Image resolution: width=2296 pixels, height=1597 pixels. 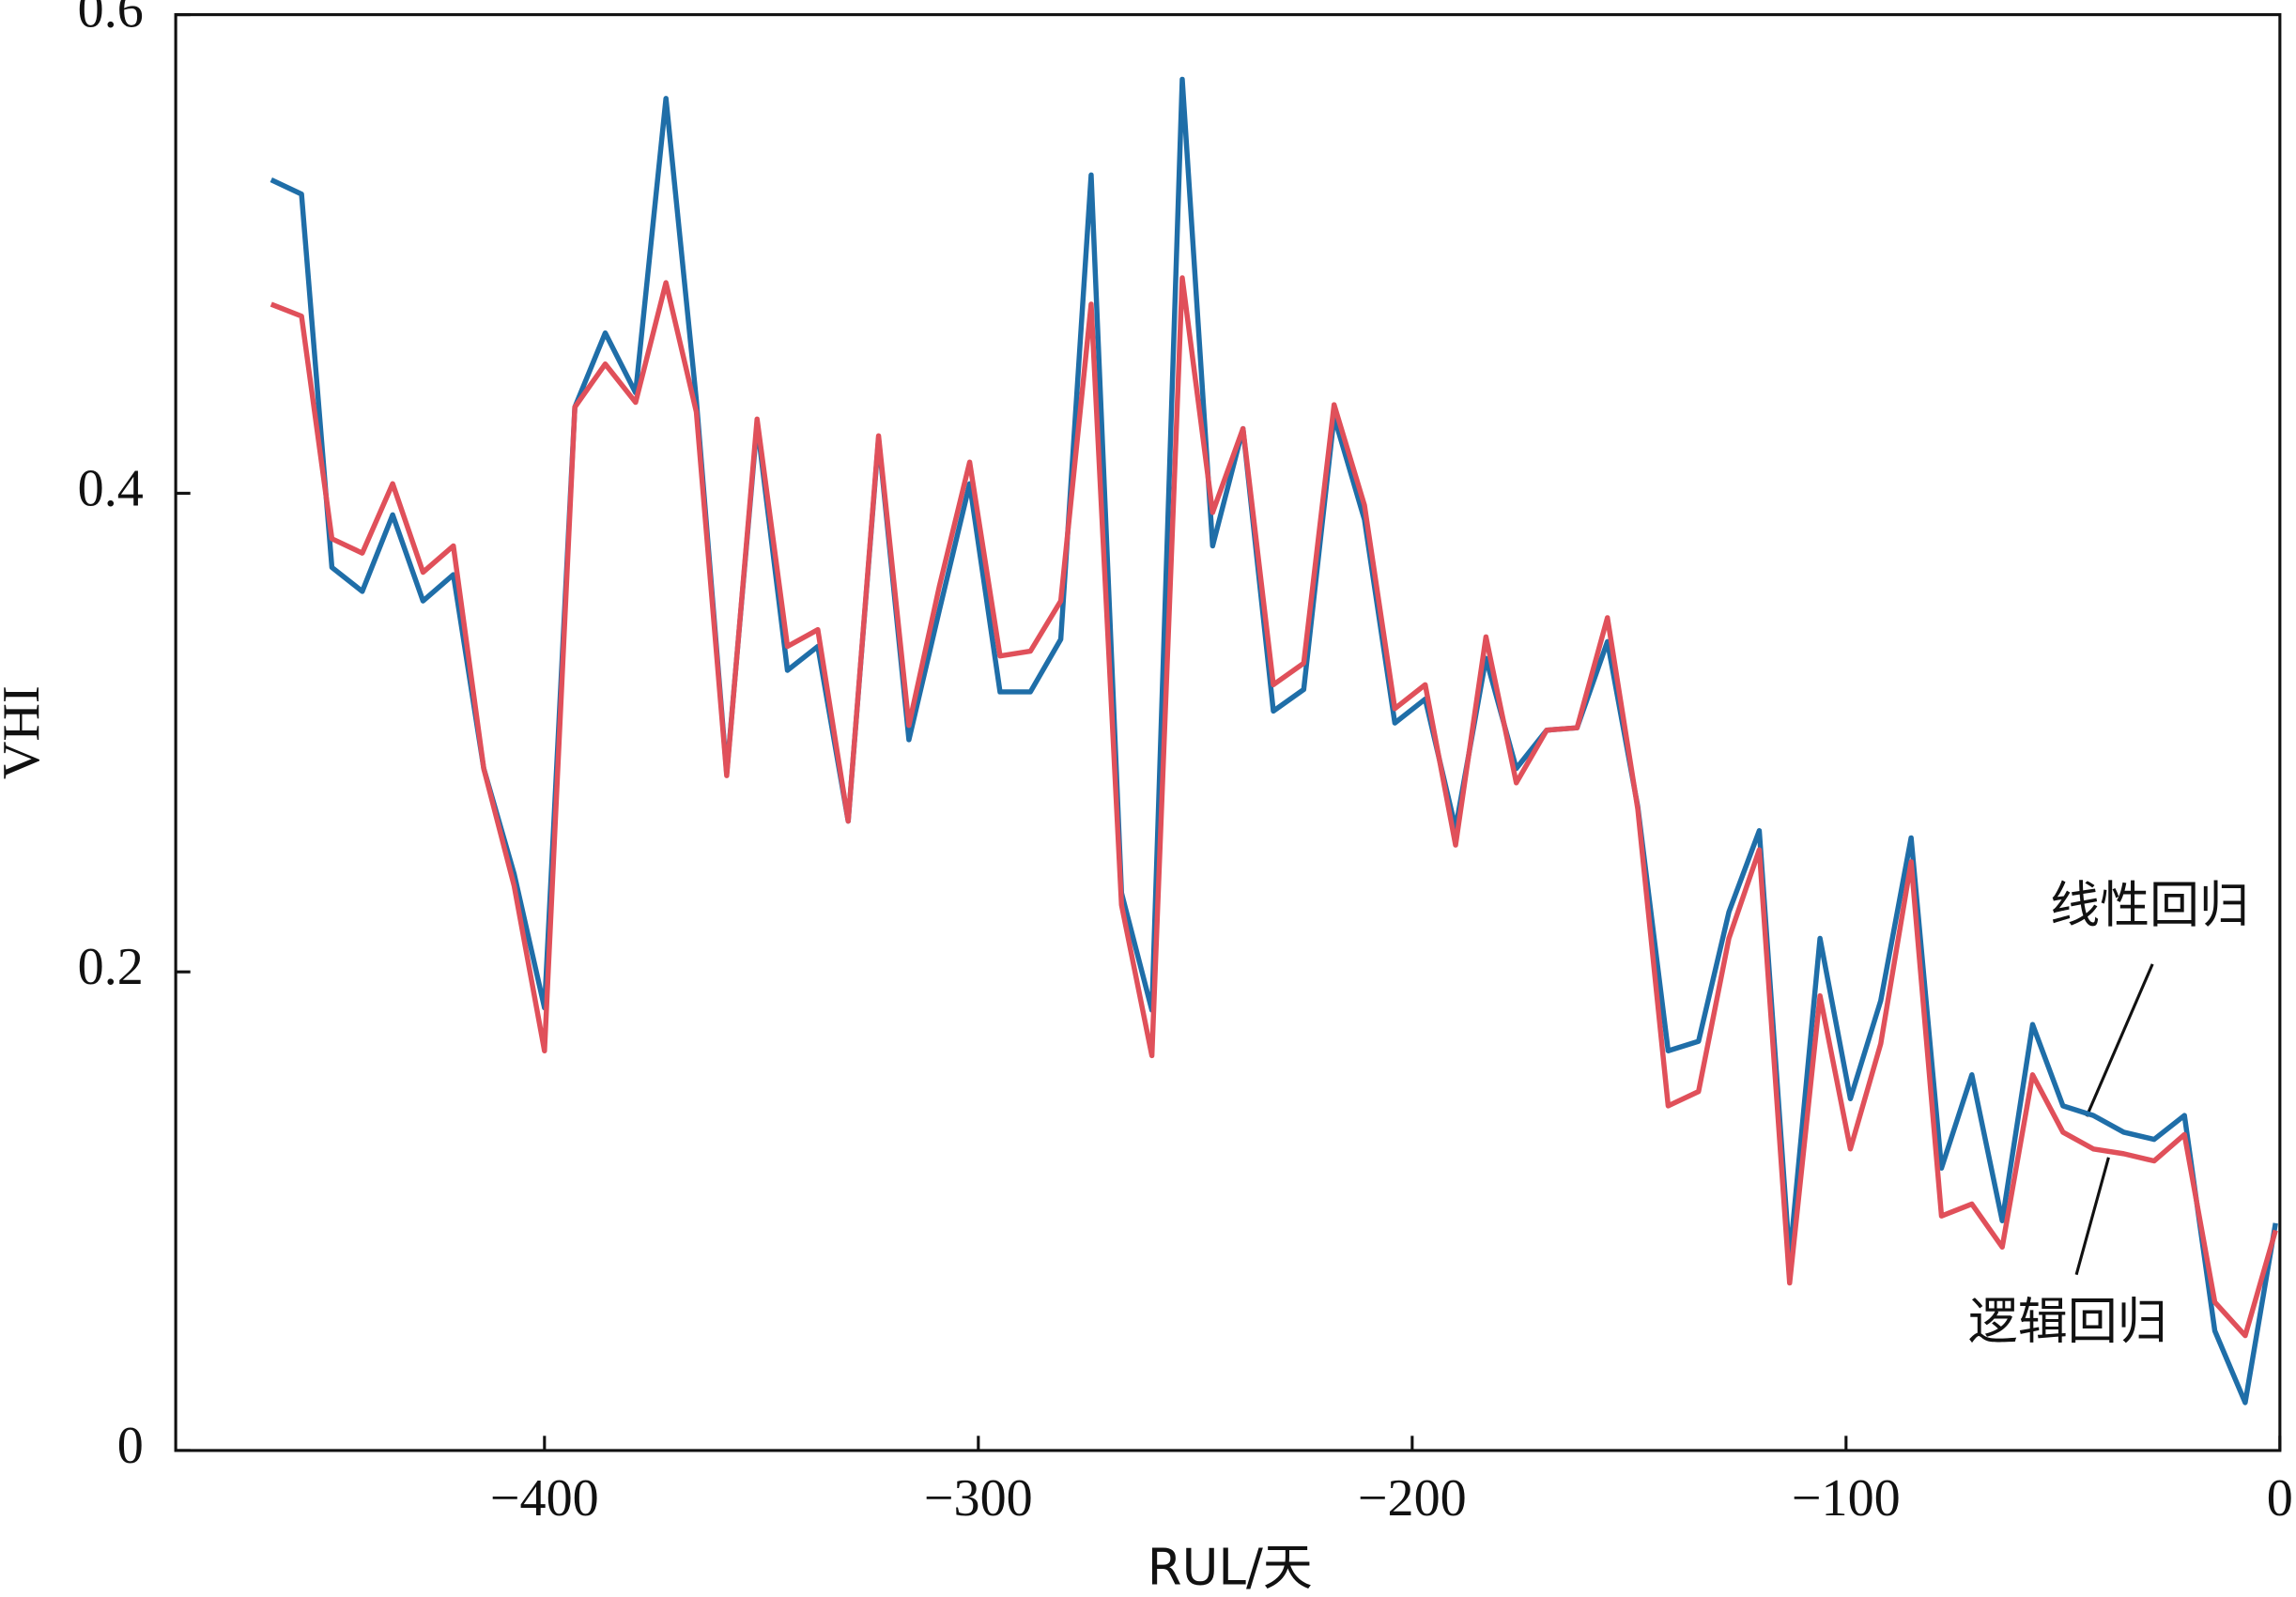 I want to click on x-tick-label: 0, so click(x=2280, y=1498).